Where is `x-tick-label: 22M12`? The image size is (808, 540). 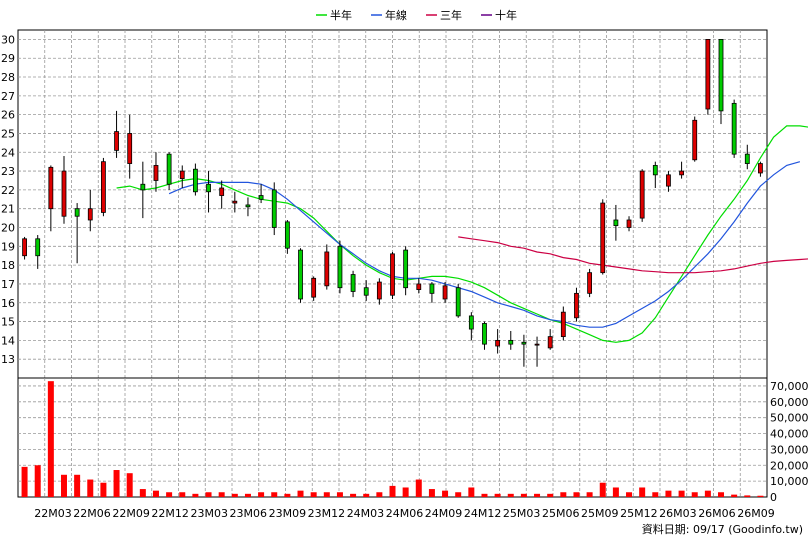
x-tick-label: 22M12 is located at coordinates (170, 513).